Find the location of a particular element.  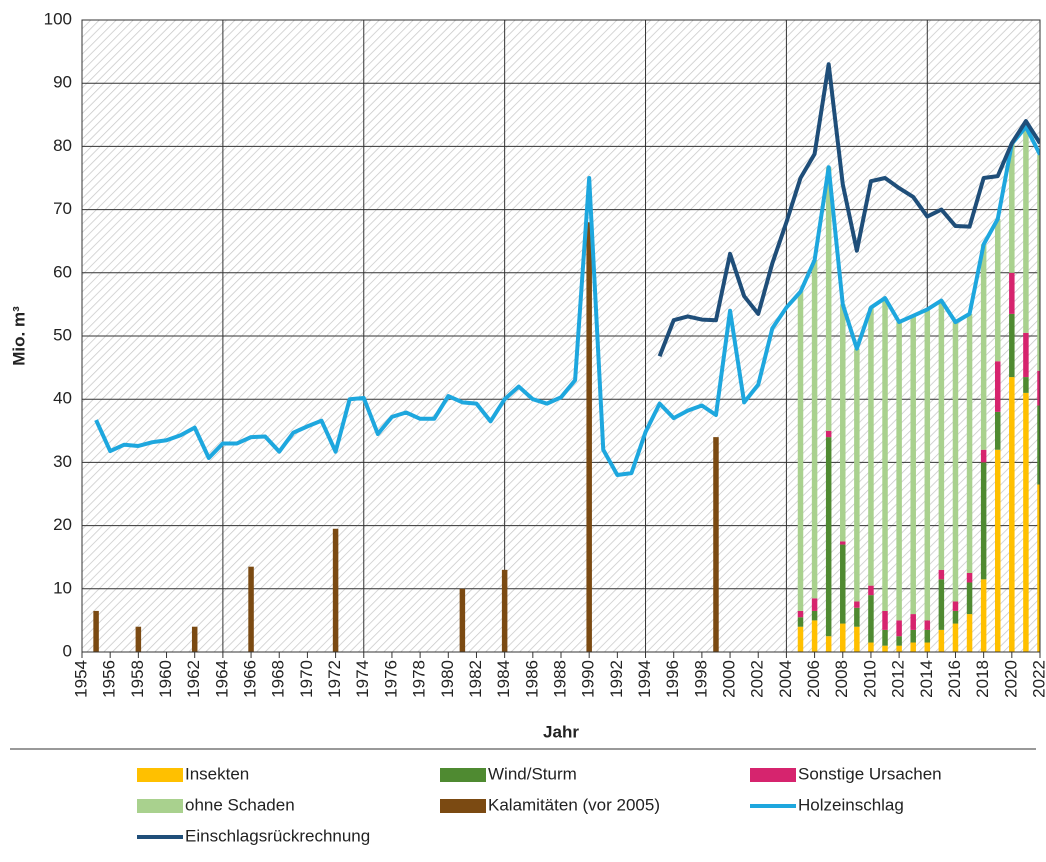

x-tick-label: 1958 is located at coordinates (137, 679).